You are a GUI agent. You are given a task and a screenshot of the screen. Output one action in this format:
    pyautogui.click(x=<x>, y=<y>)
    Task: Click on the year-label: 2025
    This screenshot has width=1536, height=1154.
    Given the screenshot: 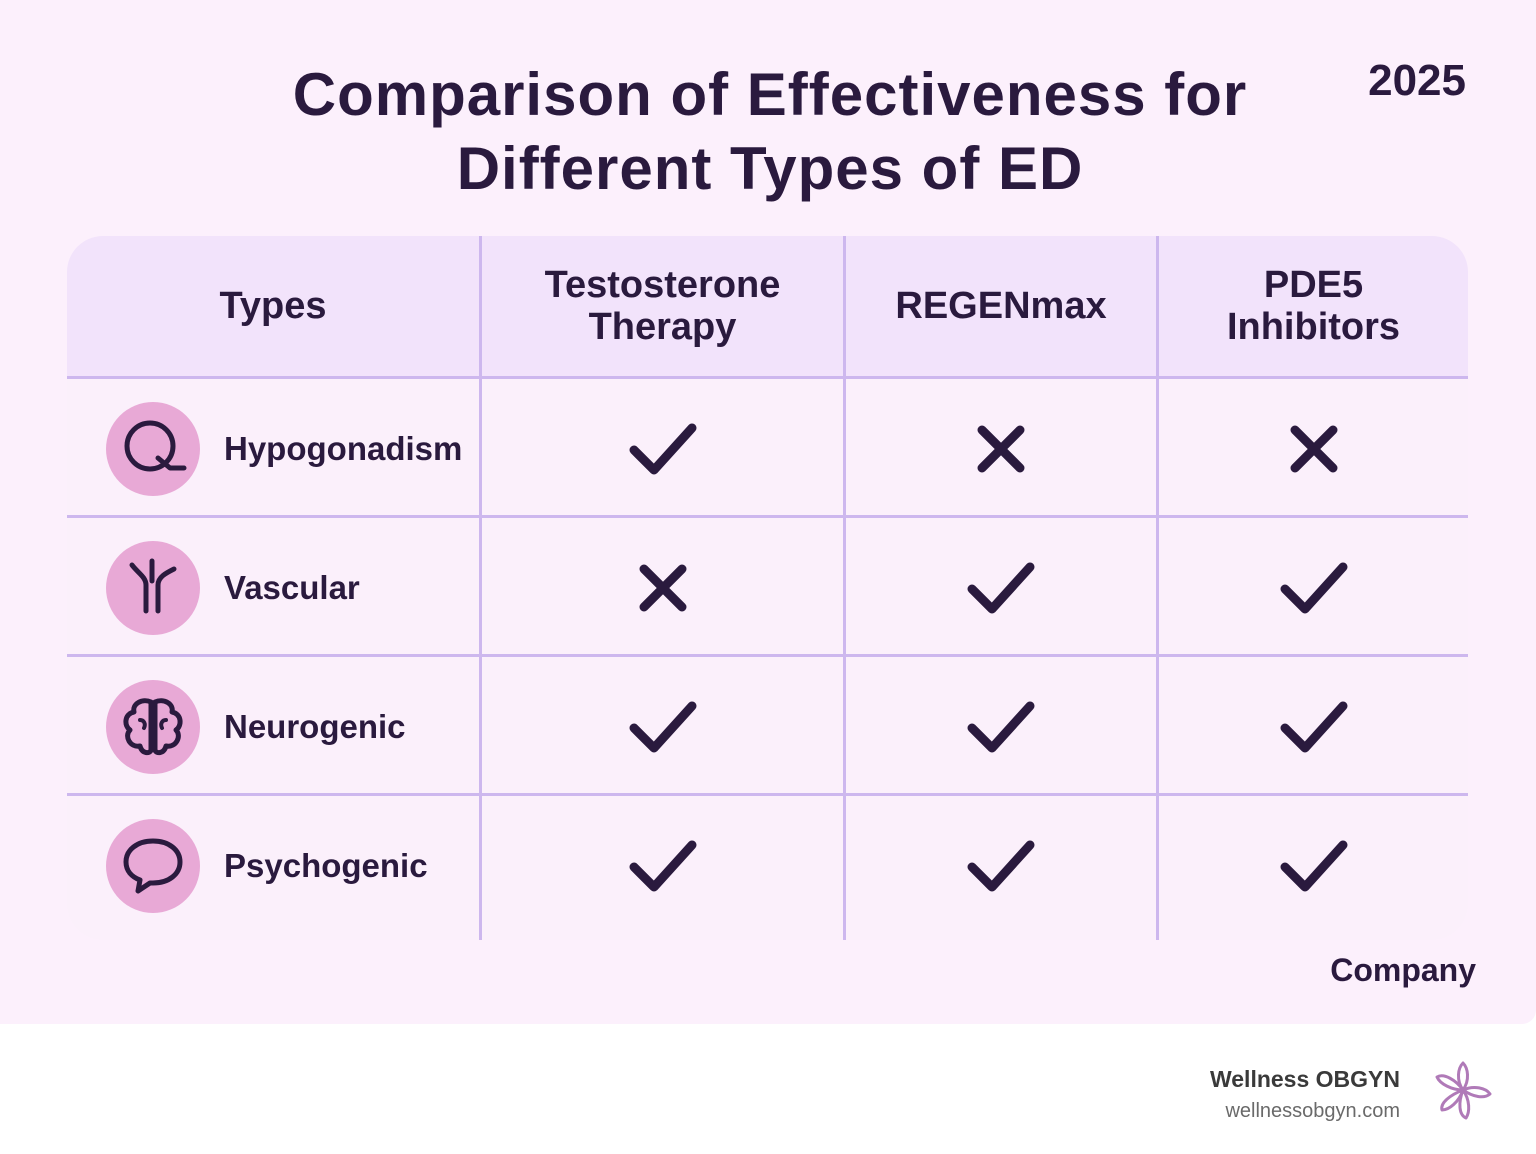 What is the action you would take?
    pyautogui.click(x=1417, y=80)
    